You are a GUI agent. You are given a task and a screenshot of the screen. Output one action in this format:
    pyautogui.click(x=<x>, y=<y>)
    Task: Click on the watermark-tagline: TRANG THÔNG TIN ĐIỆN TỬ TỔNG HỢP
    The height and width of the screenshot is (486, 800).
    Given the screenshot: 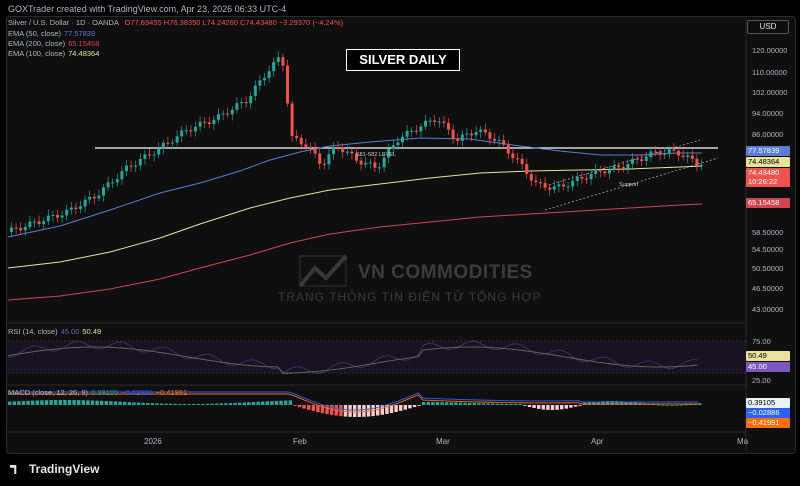 What is the action you would take?
    pyautogui.click(x=410, y=297)
    